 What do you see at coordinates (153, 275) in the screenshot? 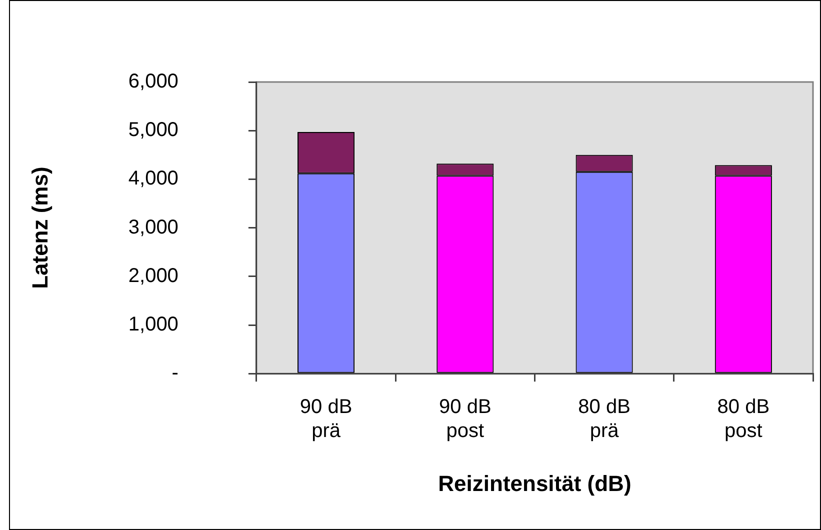
I see `y-tick-label: 2,000` at bounding box center [153, 275].